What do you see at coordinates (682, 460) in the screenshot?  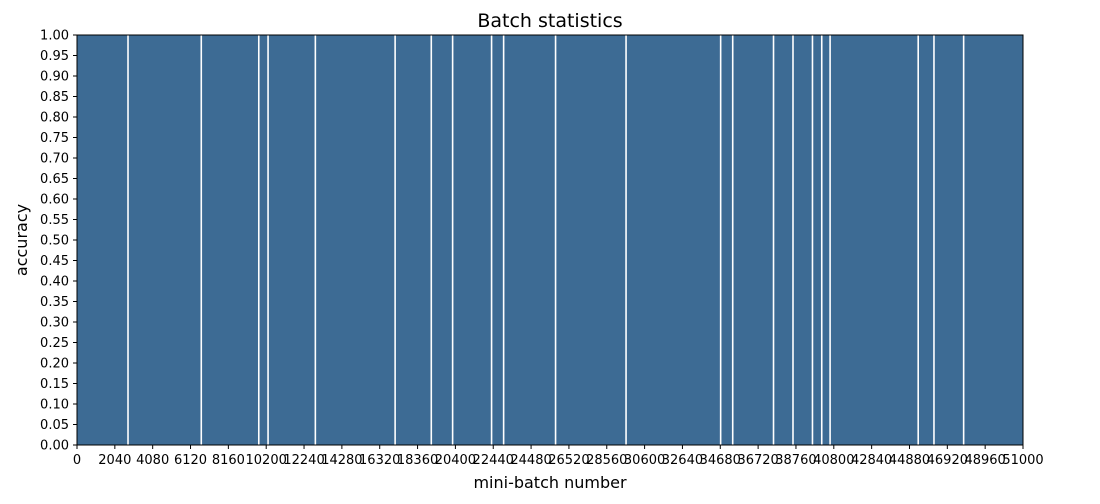 I see `x-tick-label: 32640` at bounding box center [682, 460].